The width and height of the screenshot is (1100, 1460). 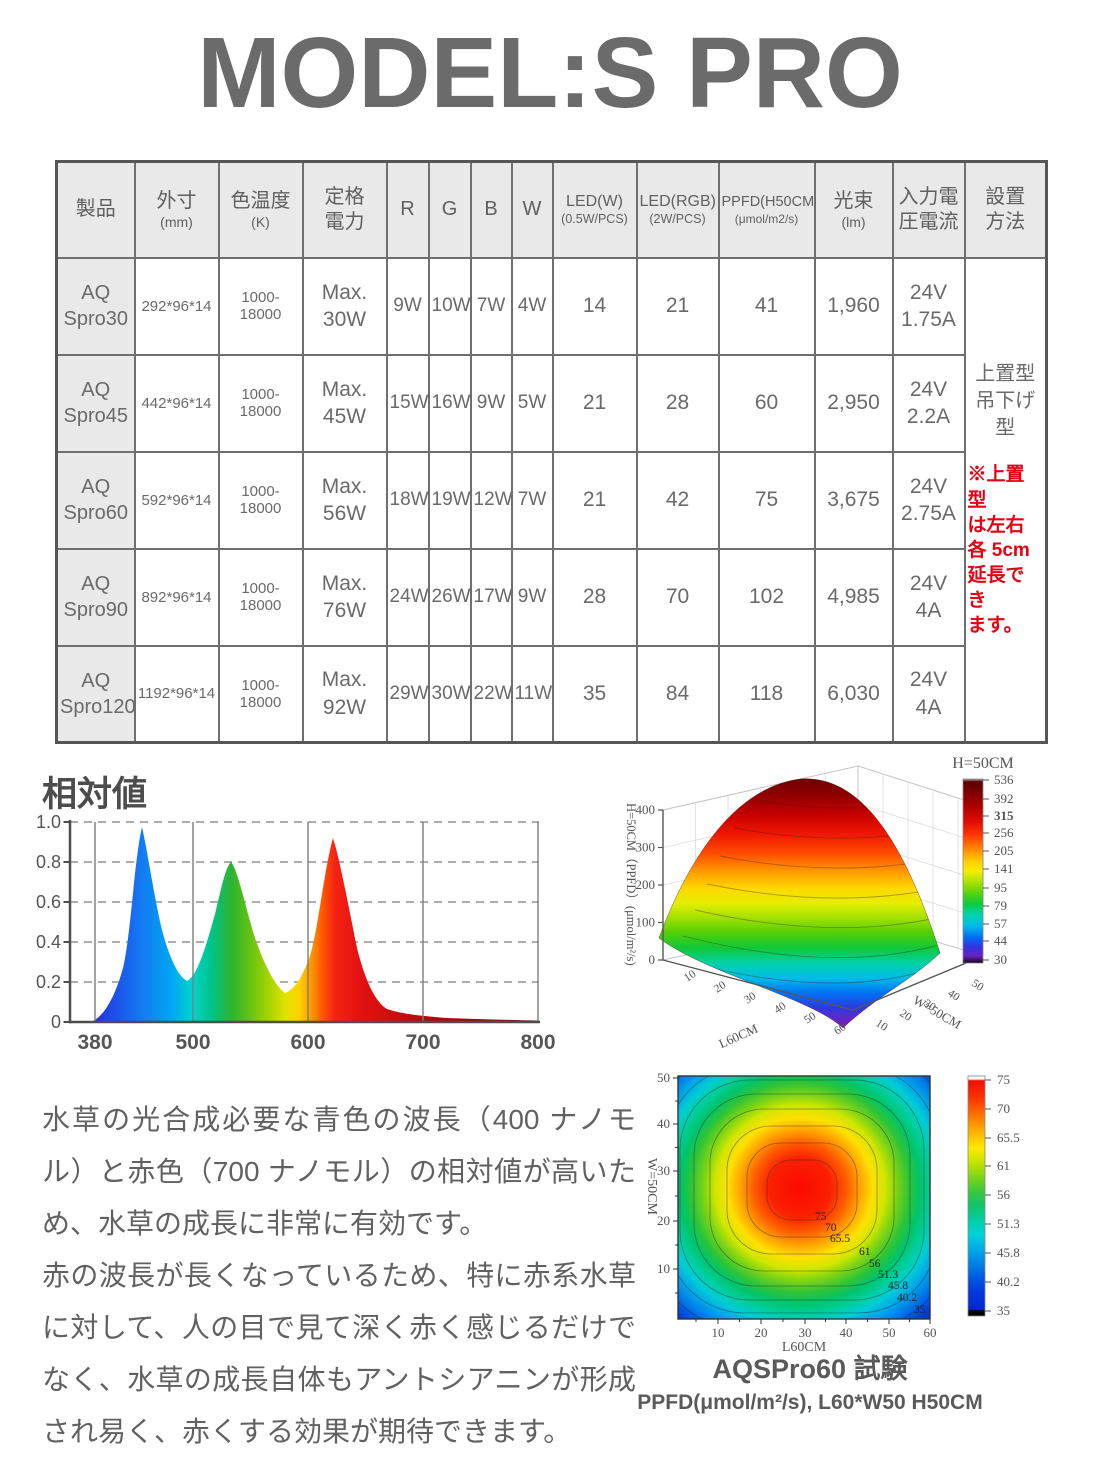 I want to click on x-axis-labels: 380 500 600 700 800, so click(x=316, y=1042).